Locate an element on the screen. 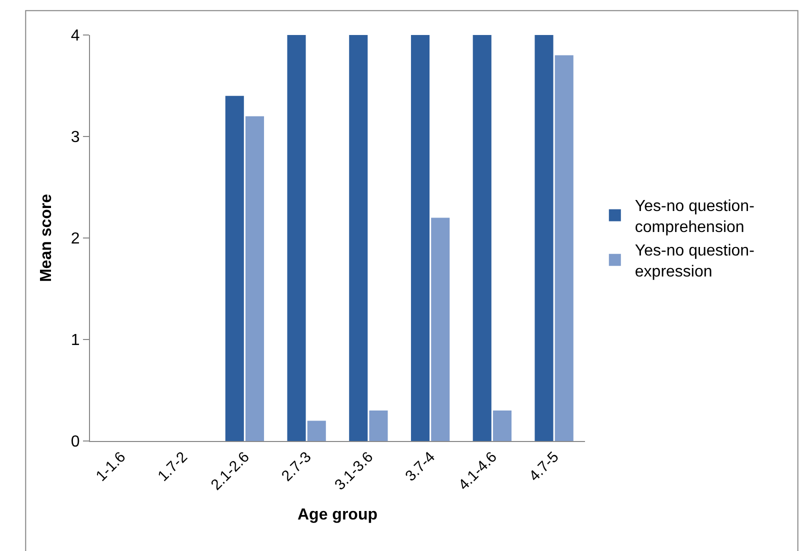 Image resolution: width=805 pixels, height=551 pixels. y-axis-title: Mean score is located at coordinates (46, 238).